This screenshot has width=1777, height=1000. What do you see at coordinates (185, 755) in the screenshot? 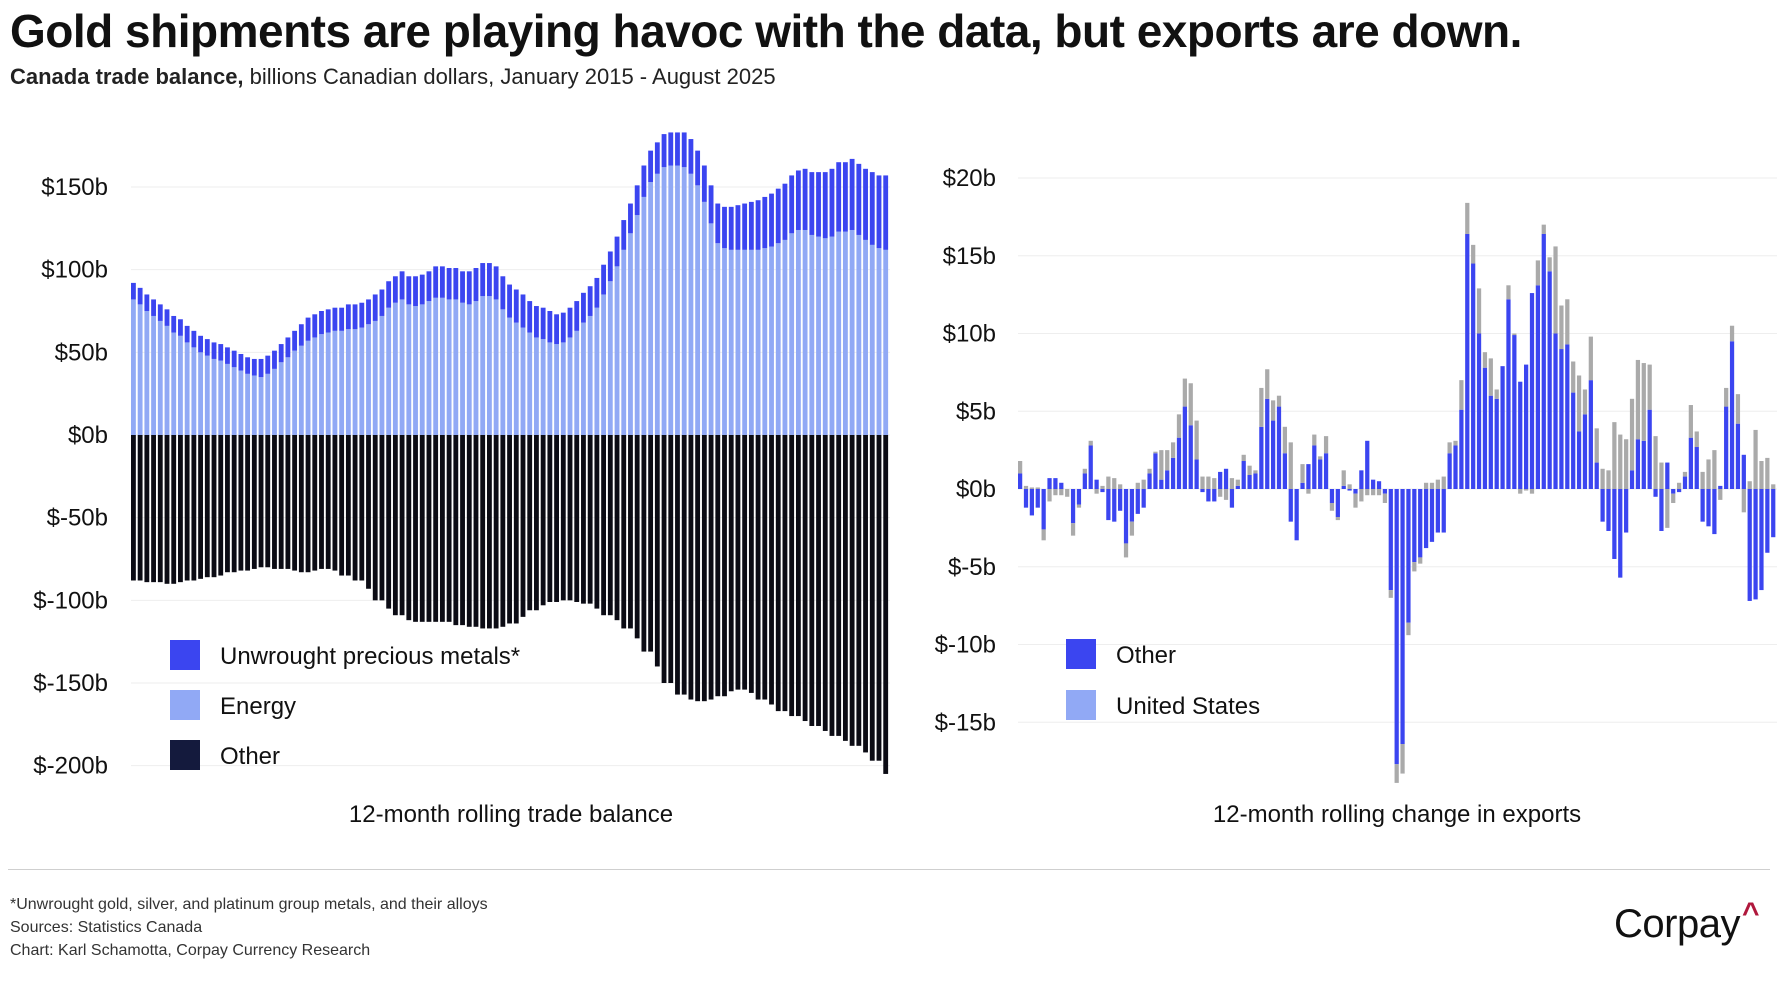
I see `legend-swatch-other` at bounding box center [185, 755].